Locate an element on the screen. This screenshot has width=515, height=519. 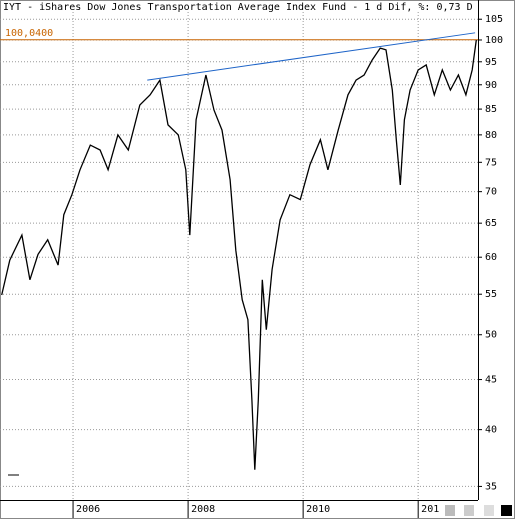
y-tick-label: 70 is located at coordinates (491, 192).